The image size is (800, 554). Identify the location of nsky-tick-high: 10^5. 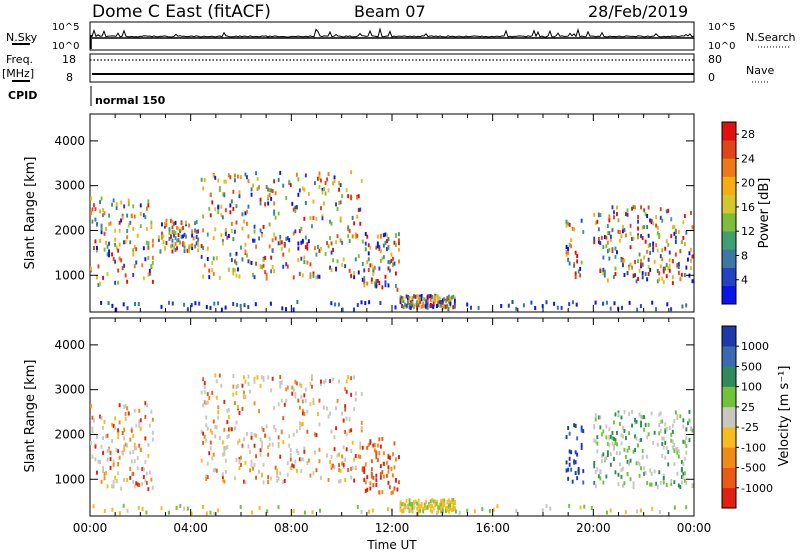
(65, 27).